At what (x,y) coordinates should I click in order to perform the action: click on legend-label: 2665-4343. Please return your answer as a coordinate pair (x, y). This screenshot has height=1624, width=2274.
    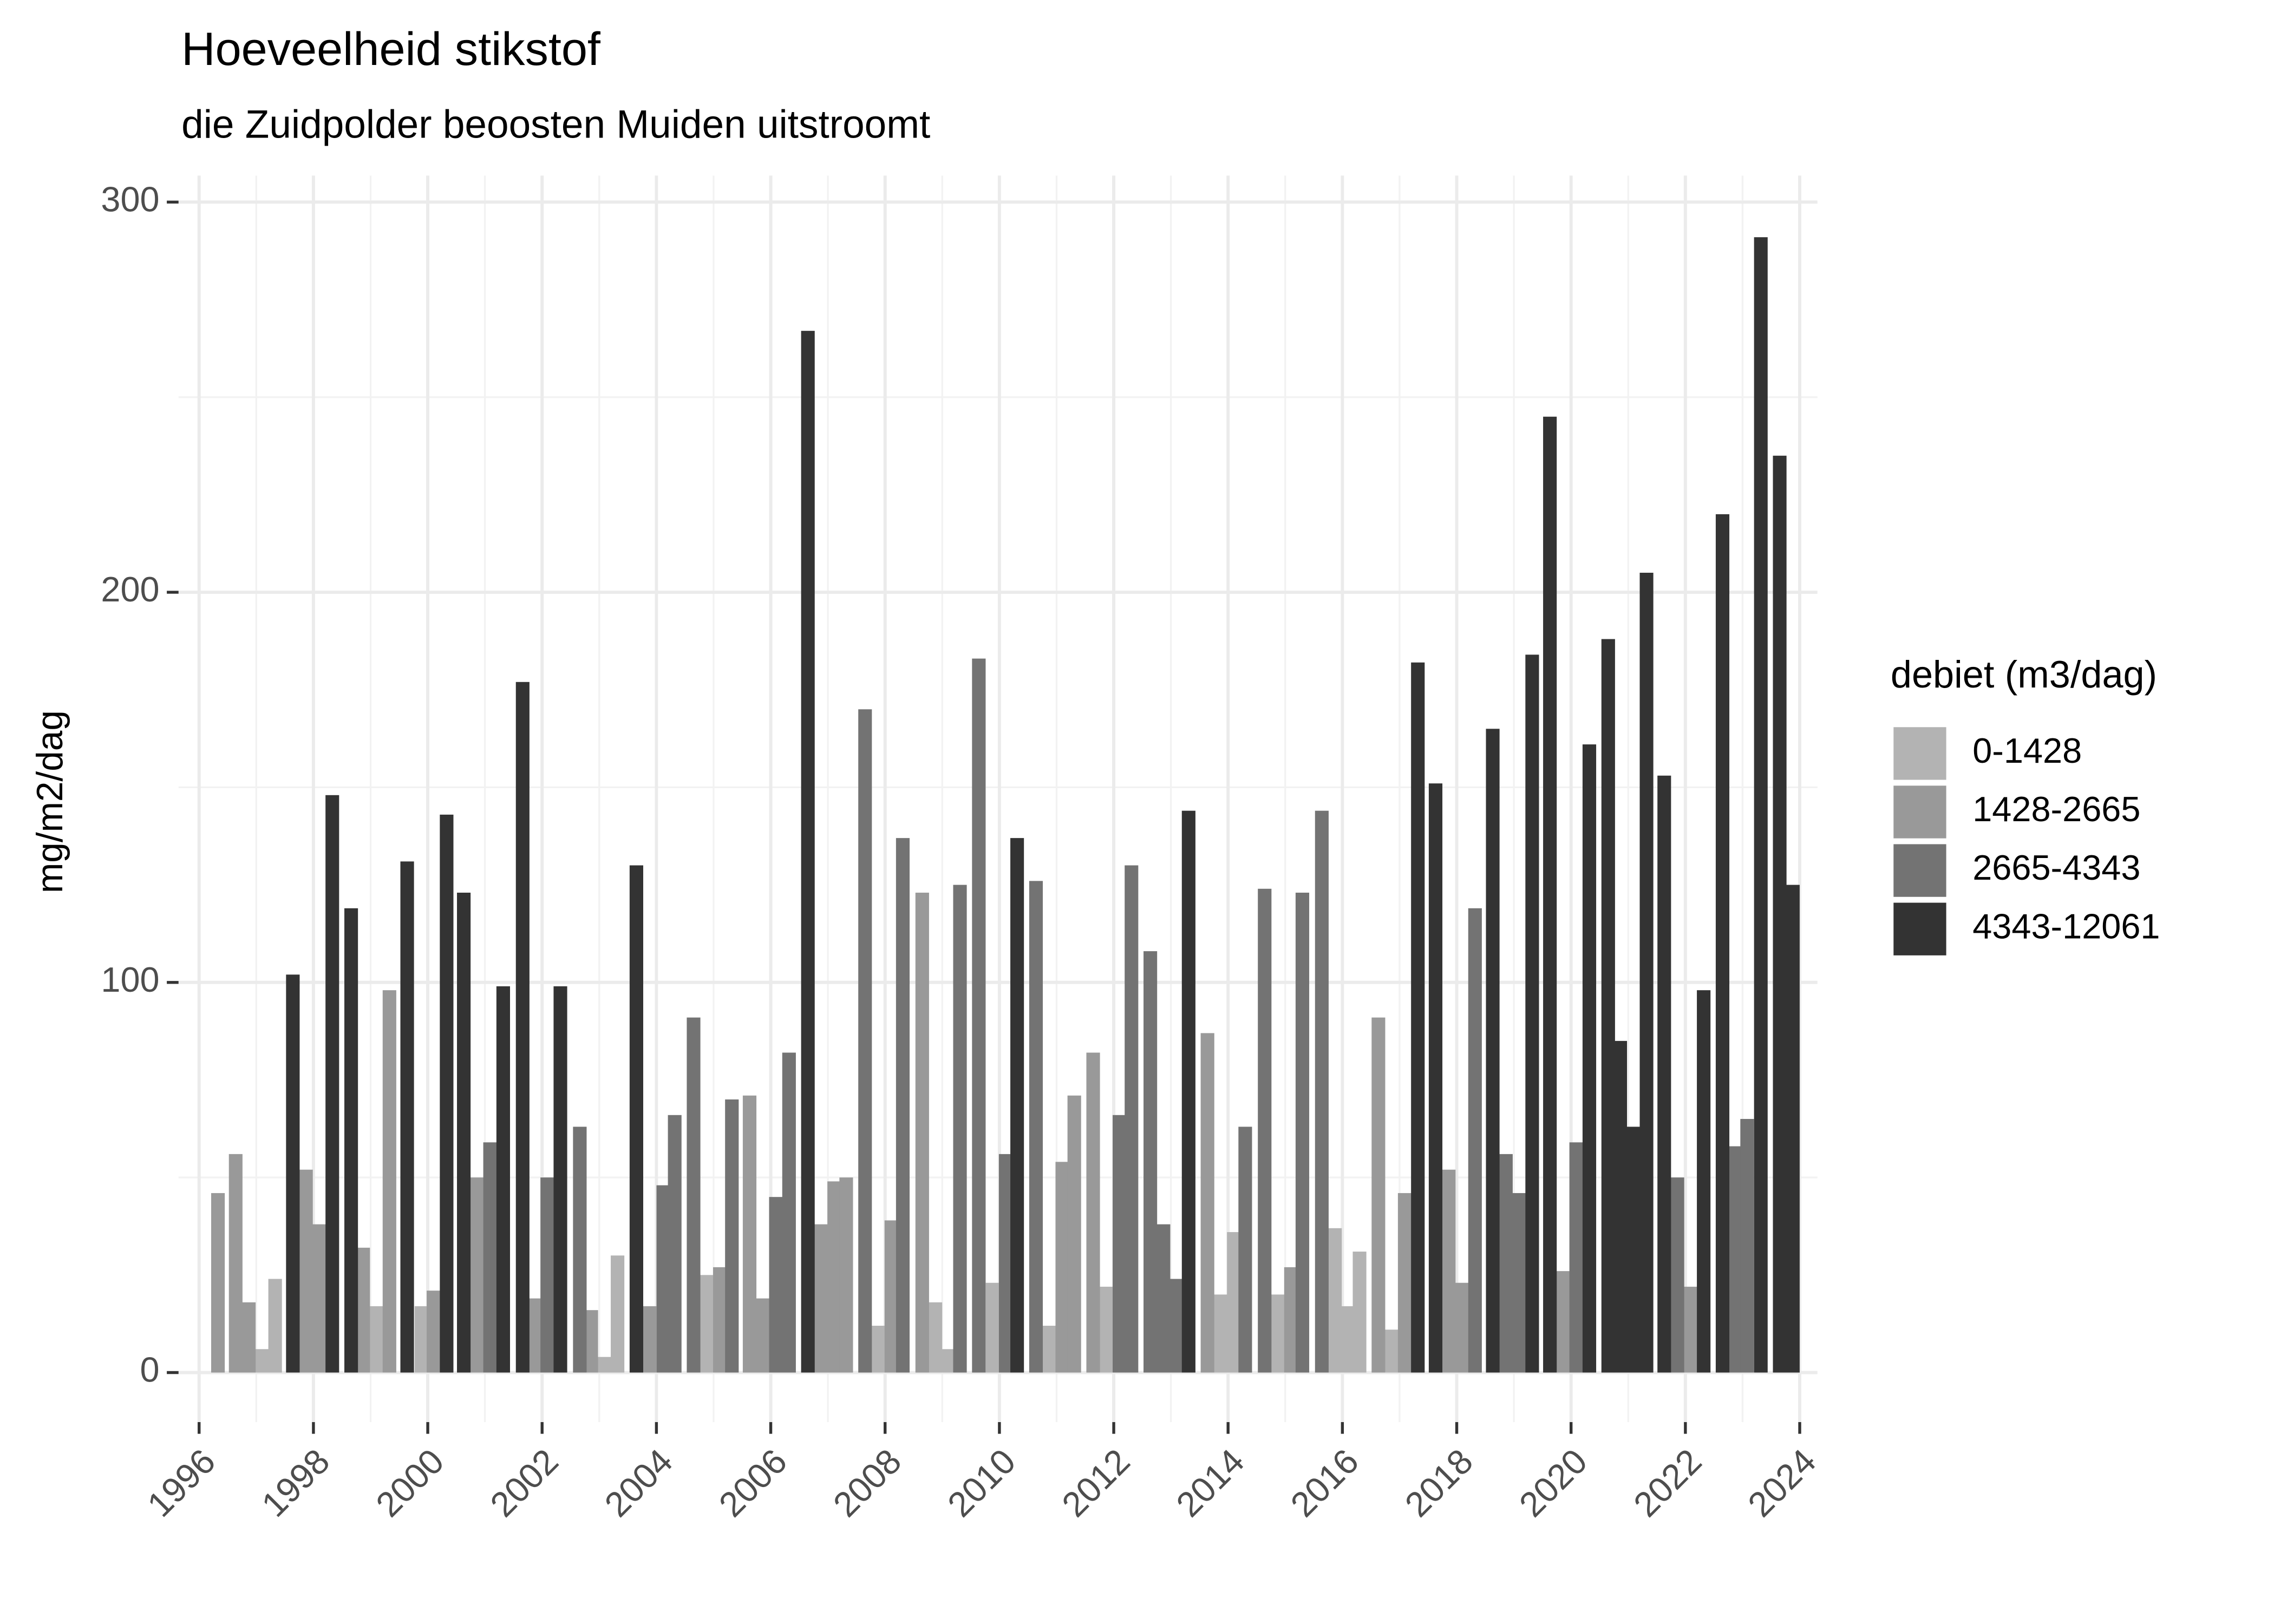
    Looking at the image, I should click on (2056, 868).